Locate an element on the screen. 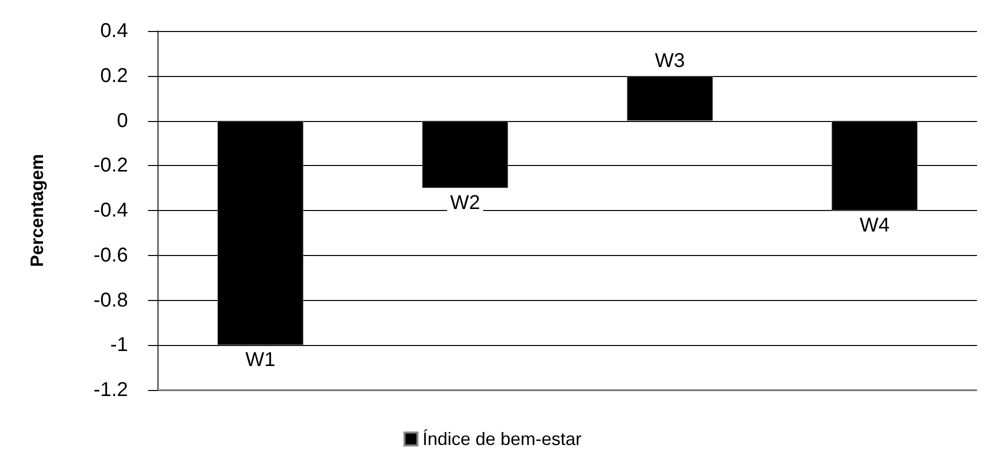 This screenshot has width=985, height=465. y-tick-label: -0.8 is located at coordinates (111, 300).